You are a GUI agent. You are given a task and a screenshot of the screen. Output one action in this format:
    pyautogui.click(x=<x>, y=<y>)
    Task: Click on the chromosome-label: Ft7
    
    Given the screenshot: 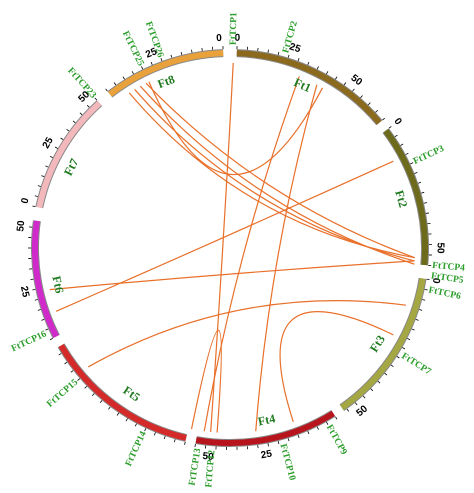 What is the action you would take?
    pyautogui.click(x=71, y=167)
    